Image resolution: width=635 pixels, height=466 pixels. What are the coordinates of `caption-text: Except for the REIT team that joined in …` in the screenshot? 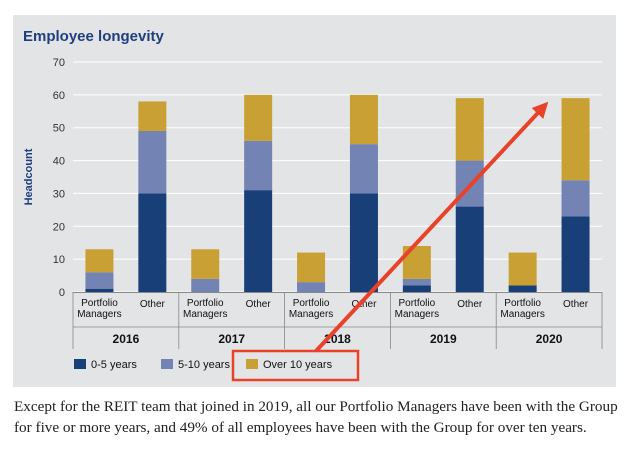 It's located at (316, 417).